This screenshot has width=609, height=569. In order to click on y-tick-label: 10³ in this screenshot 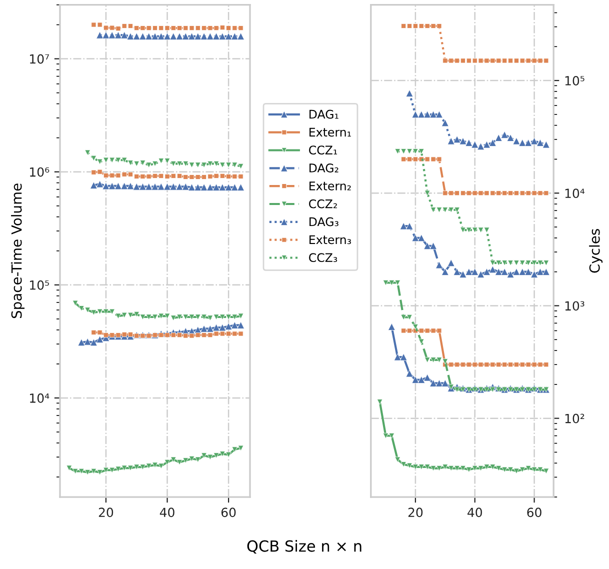, I will do `click(574, 306)`.